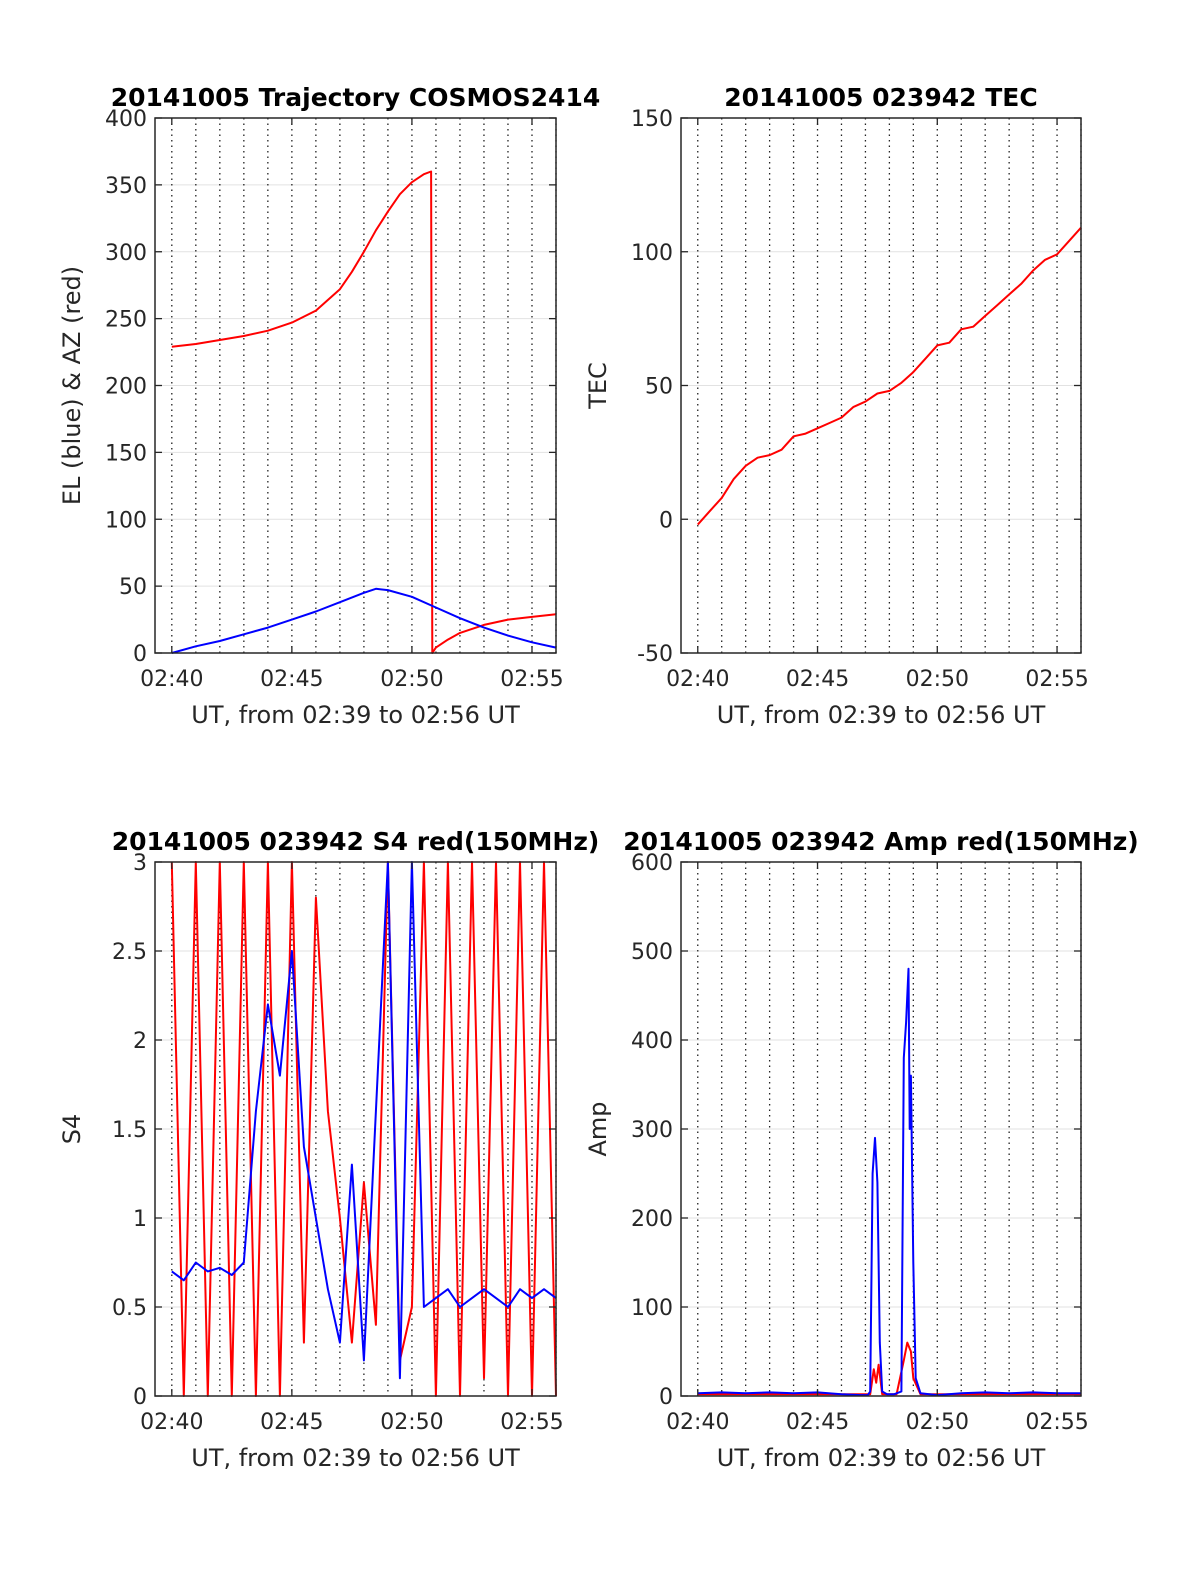 The image size is (1200, 1575). Describe the element at coordinates (356, 841) in the screenshot. I see `chart-title: 20141005 023942 S4 red(150MHz)` at that location.